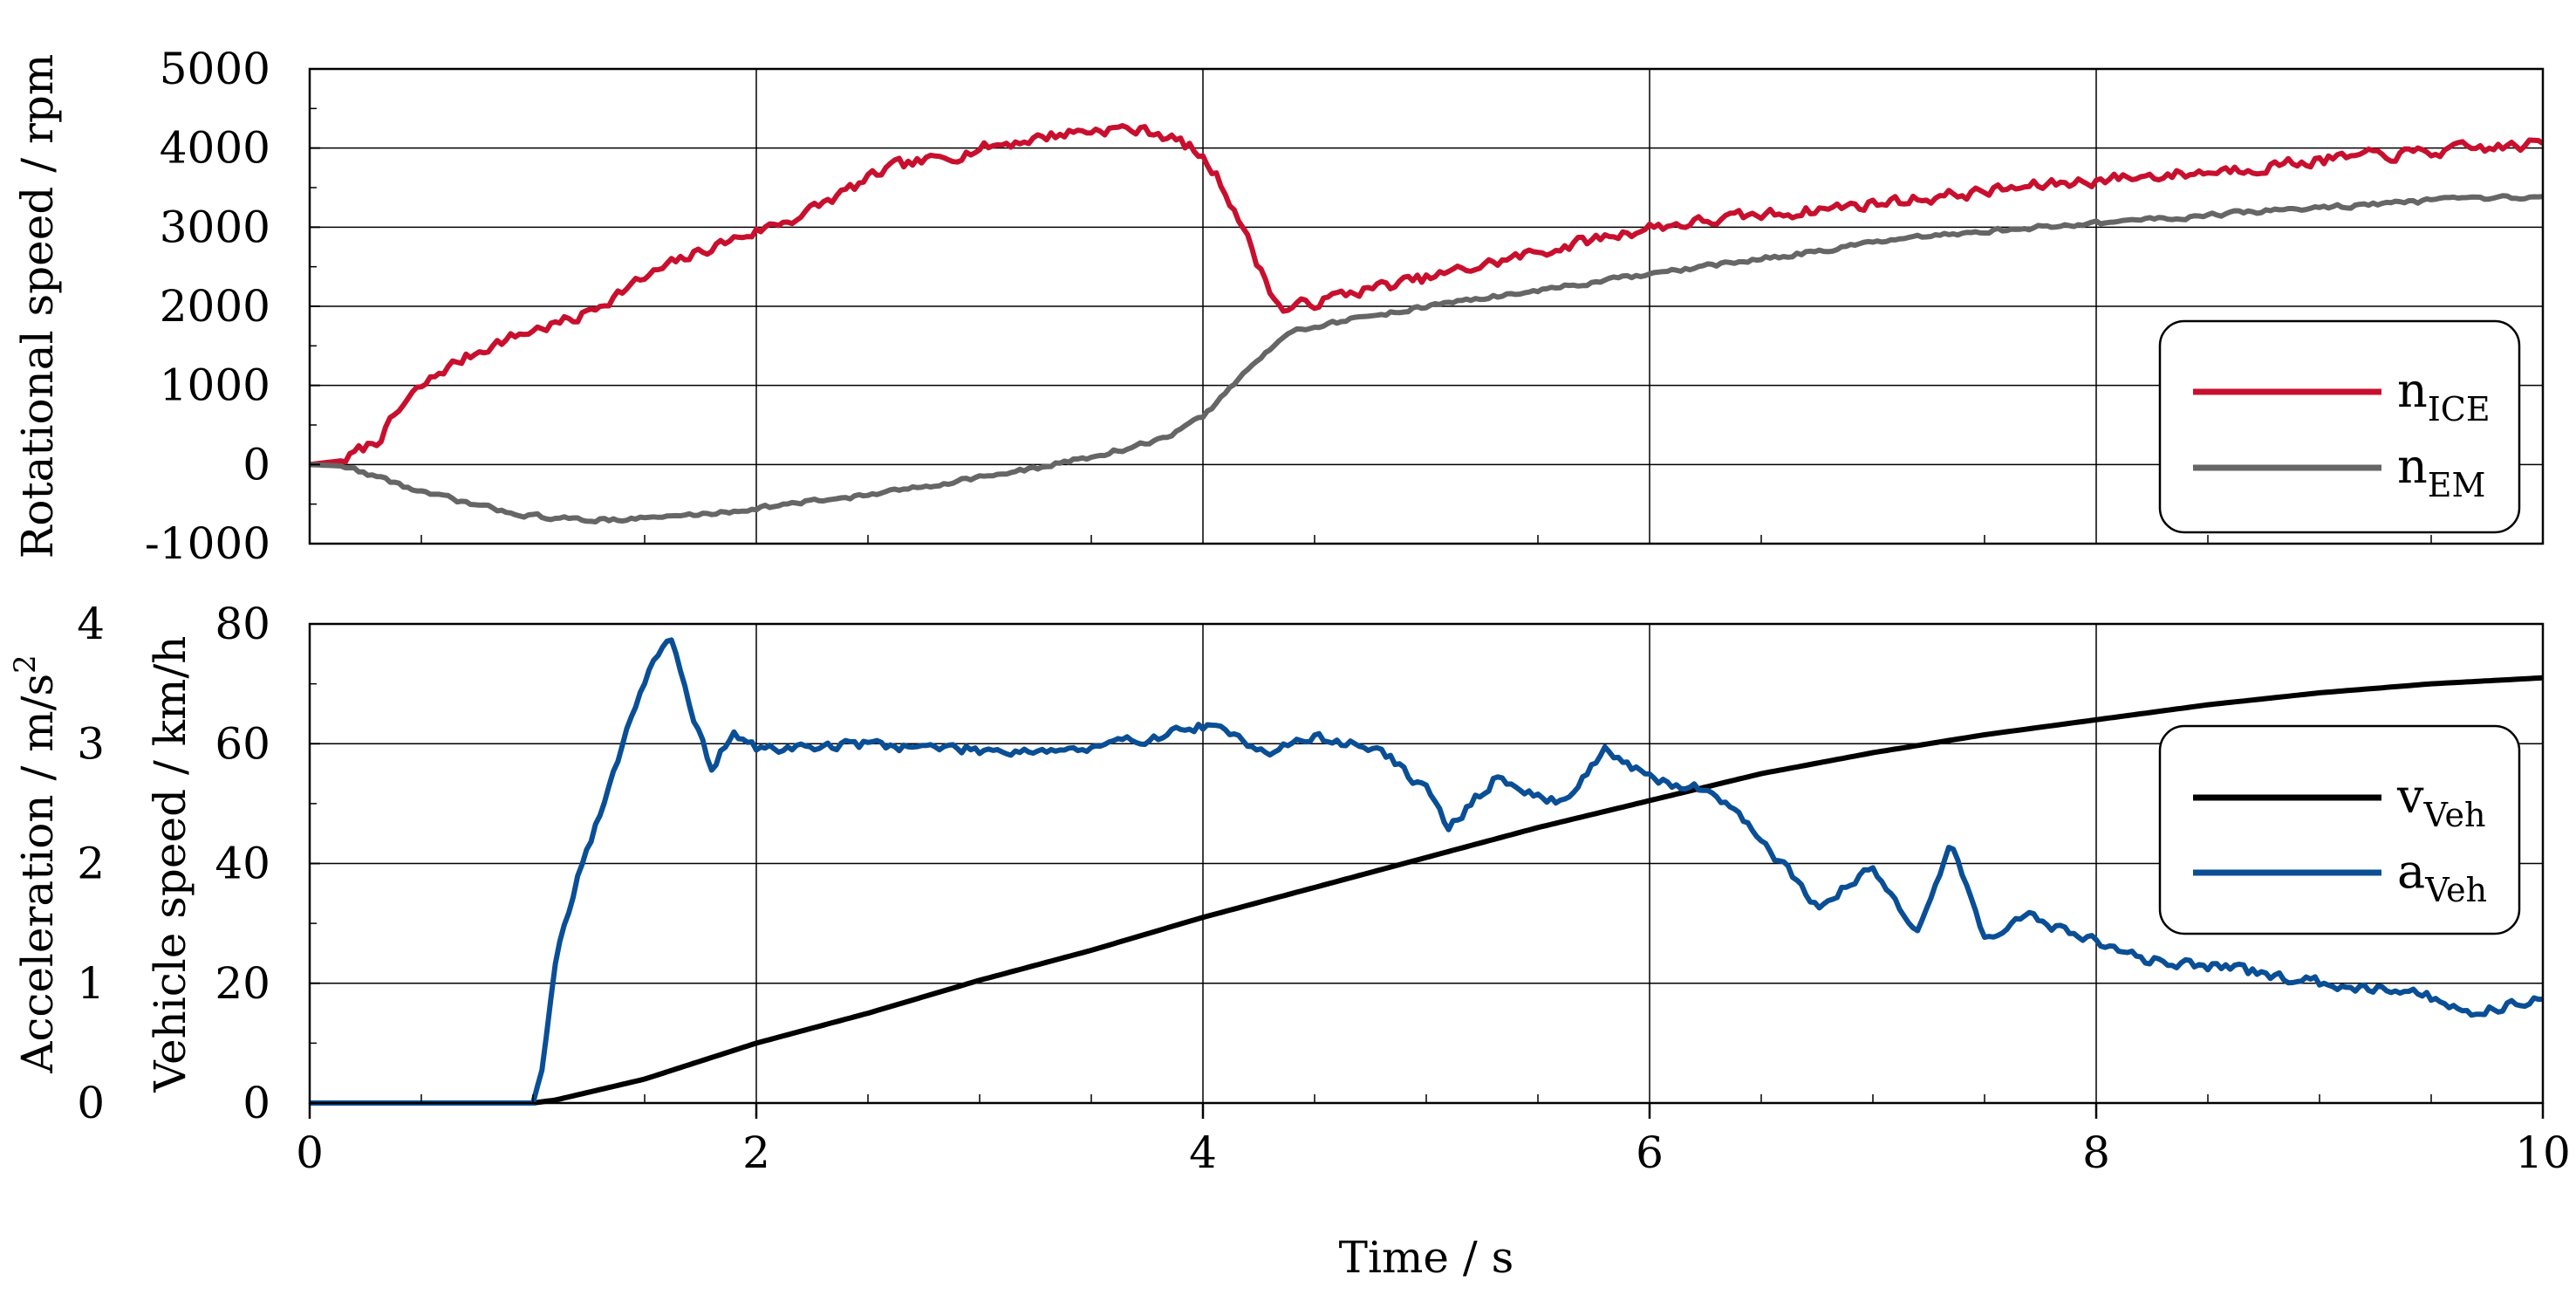 The height and width of the screenshot is (1295, 2576). I want to click on top-y-tick-label: -1000, so click(207, 543).